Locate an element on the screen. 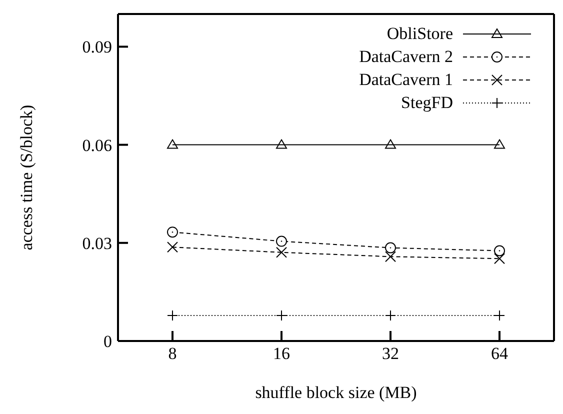  y-tick-label: 0.09 is located at coordinates (97, 47).